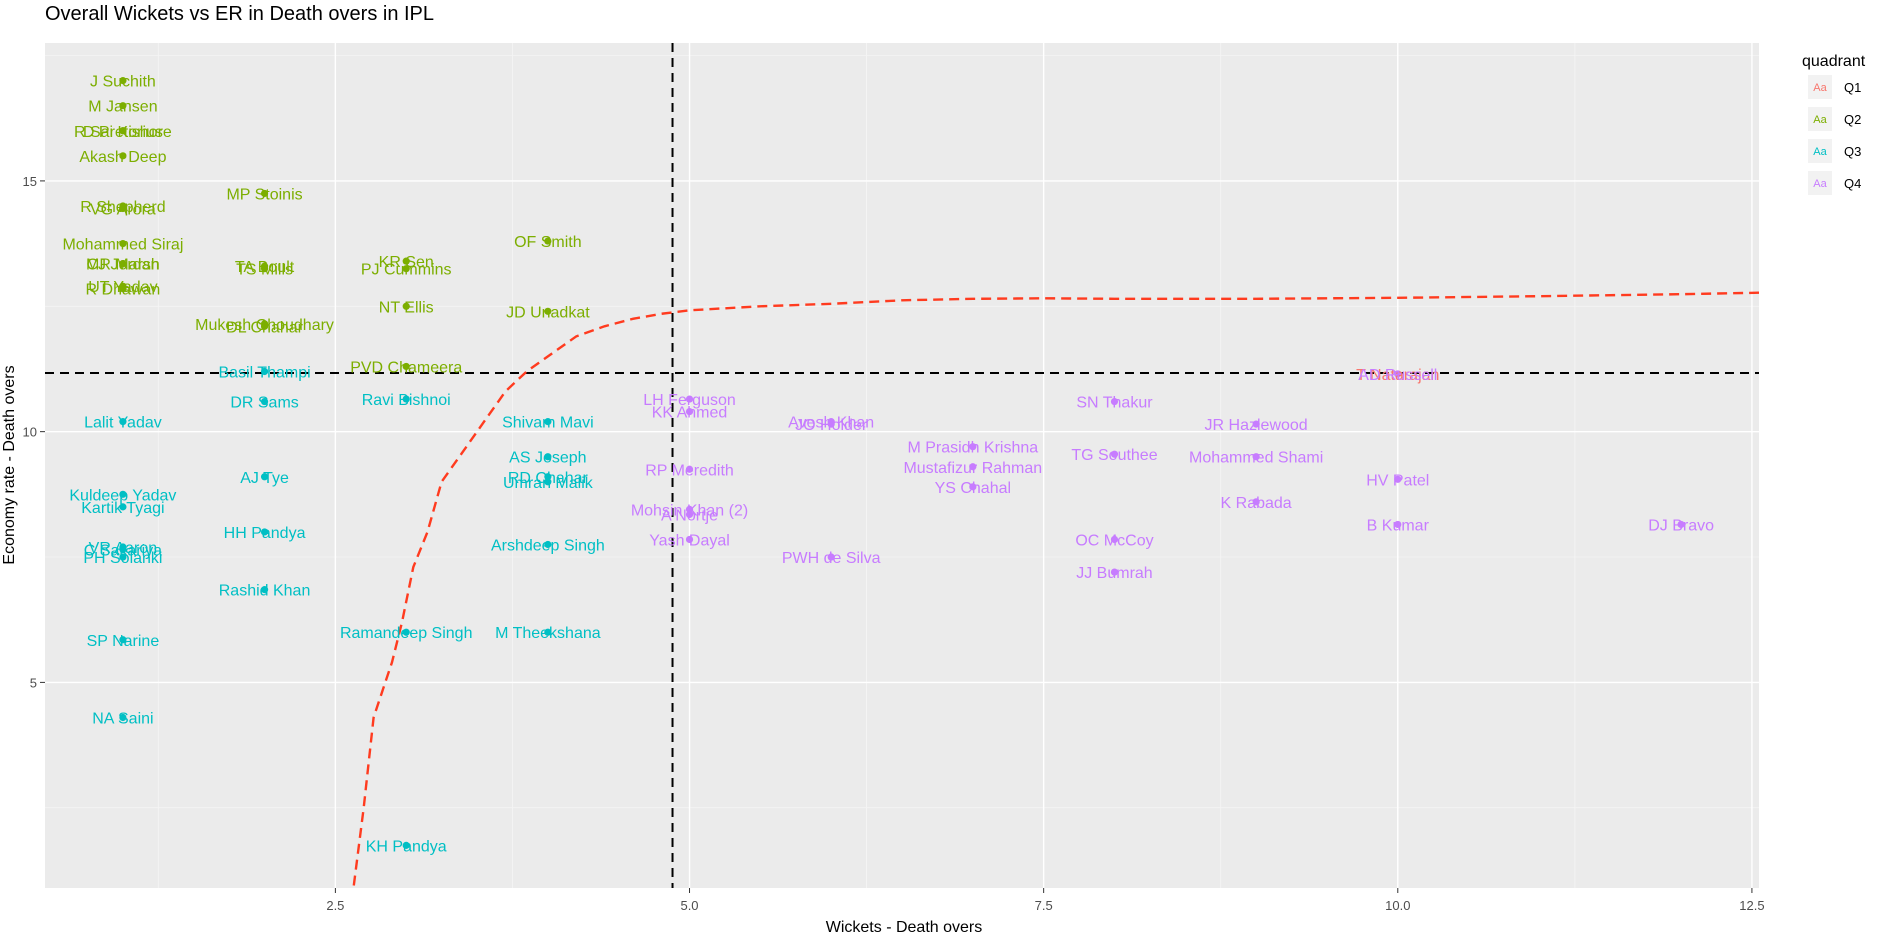 This screenshot has height=934, width=1883. I want to click on point-label: Umran Malik, so click(548, 483).